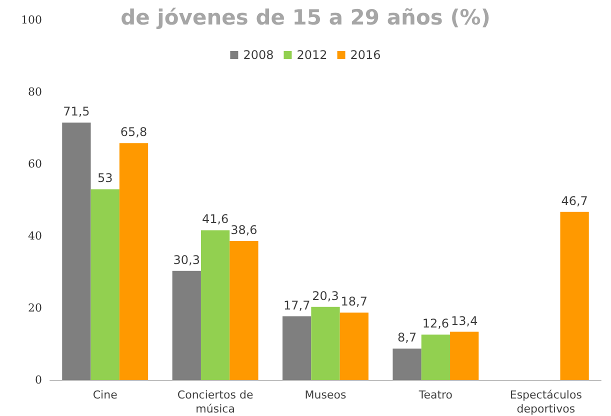 This screenshot has width=611, height=416. I want to click on x-tick-label: Espectáculos deportivos, so click(546, 402).